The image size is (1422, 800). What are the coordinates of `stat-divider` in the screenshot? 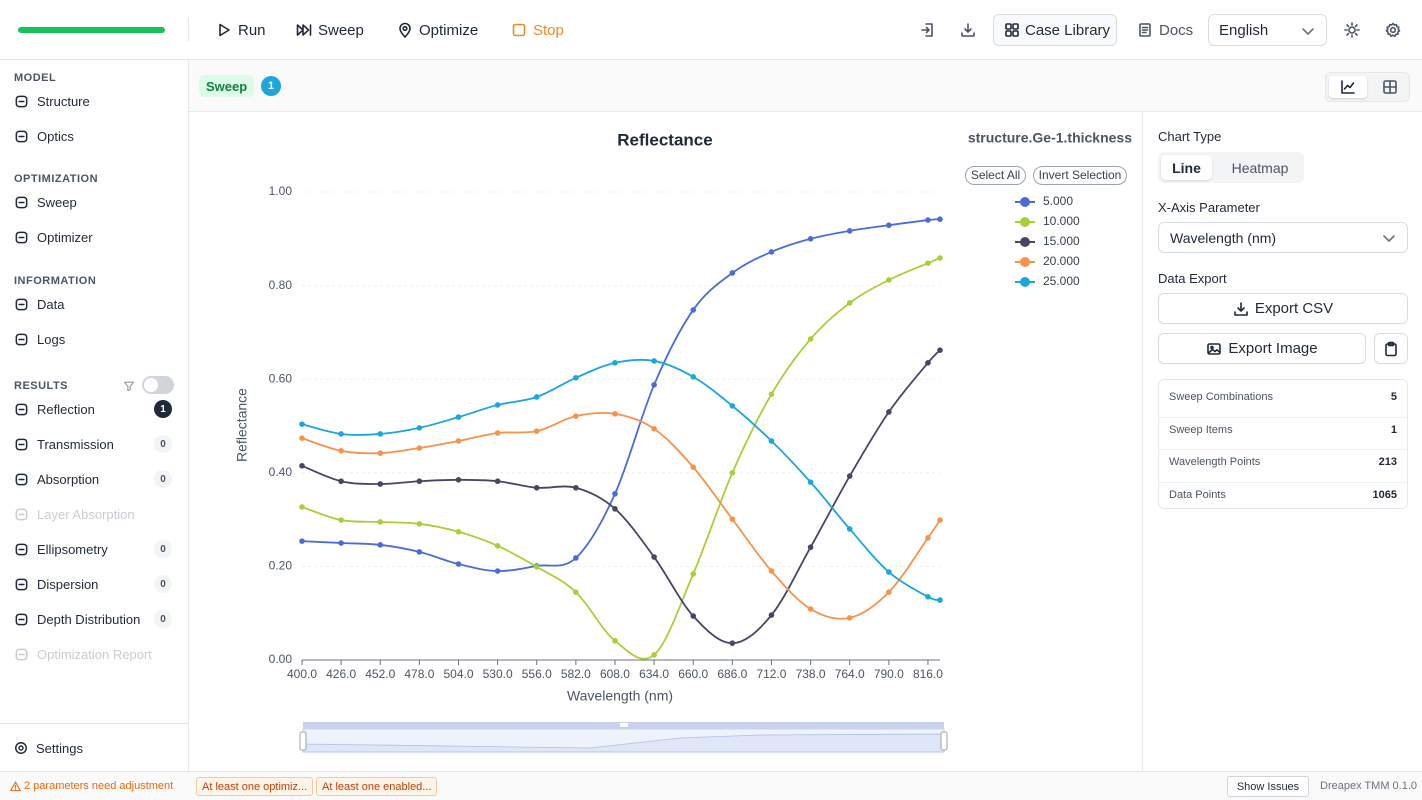 It's located at (1283, 449).